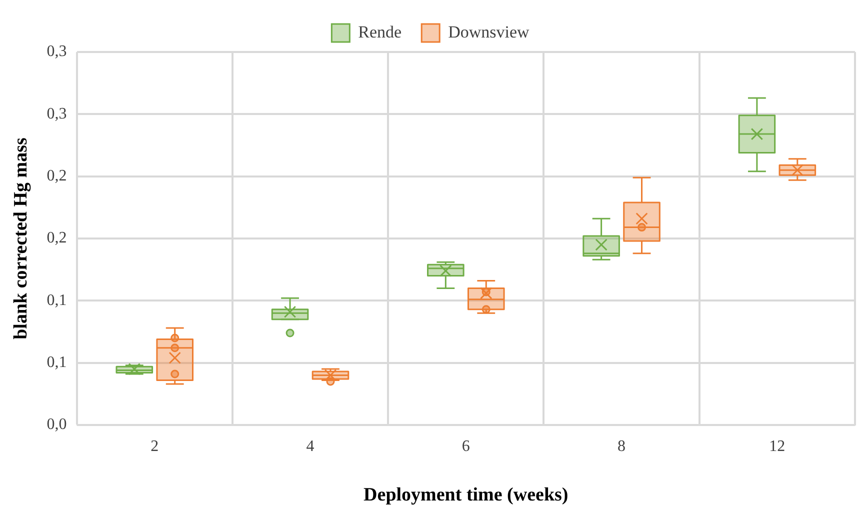 The image size is (861, 515). Describe the element at coordinates (622, 446) in the screenshot. I see `x-tick-label: 8` at that location.